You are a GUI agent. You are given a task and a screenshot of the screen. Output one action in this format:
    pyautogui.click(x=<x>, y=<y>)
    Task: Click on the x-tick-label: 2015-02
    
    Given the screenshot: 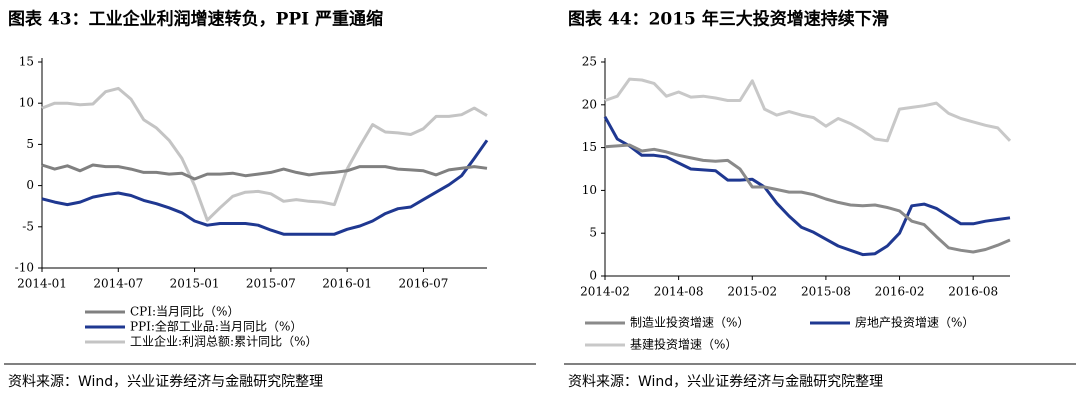 What is the action you would take?
    pyautogui.click(x=752, y=292)
    